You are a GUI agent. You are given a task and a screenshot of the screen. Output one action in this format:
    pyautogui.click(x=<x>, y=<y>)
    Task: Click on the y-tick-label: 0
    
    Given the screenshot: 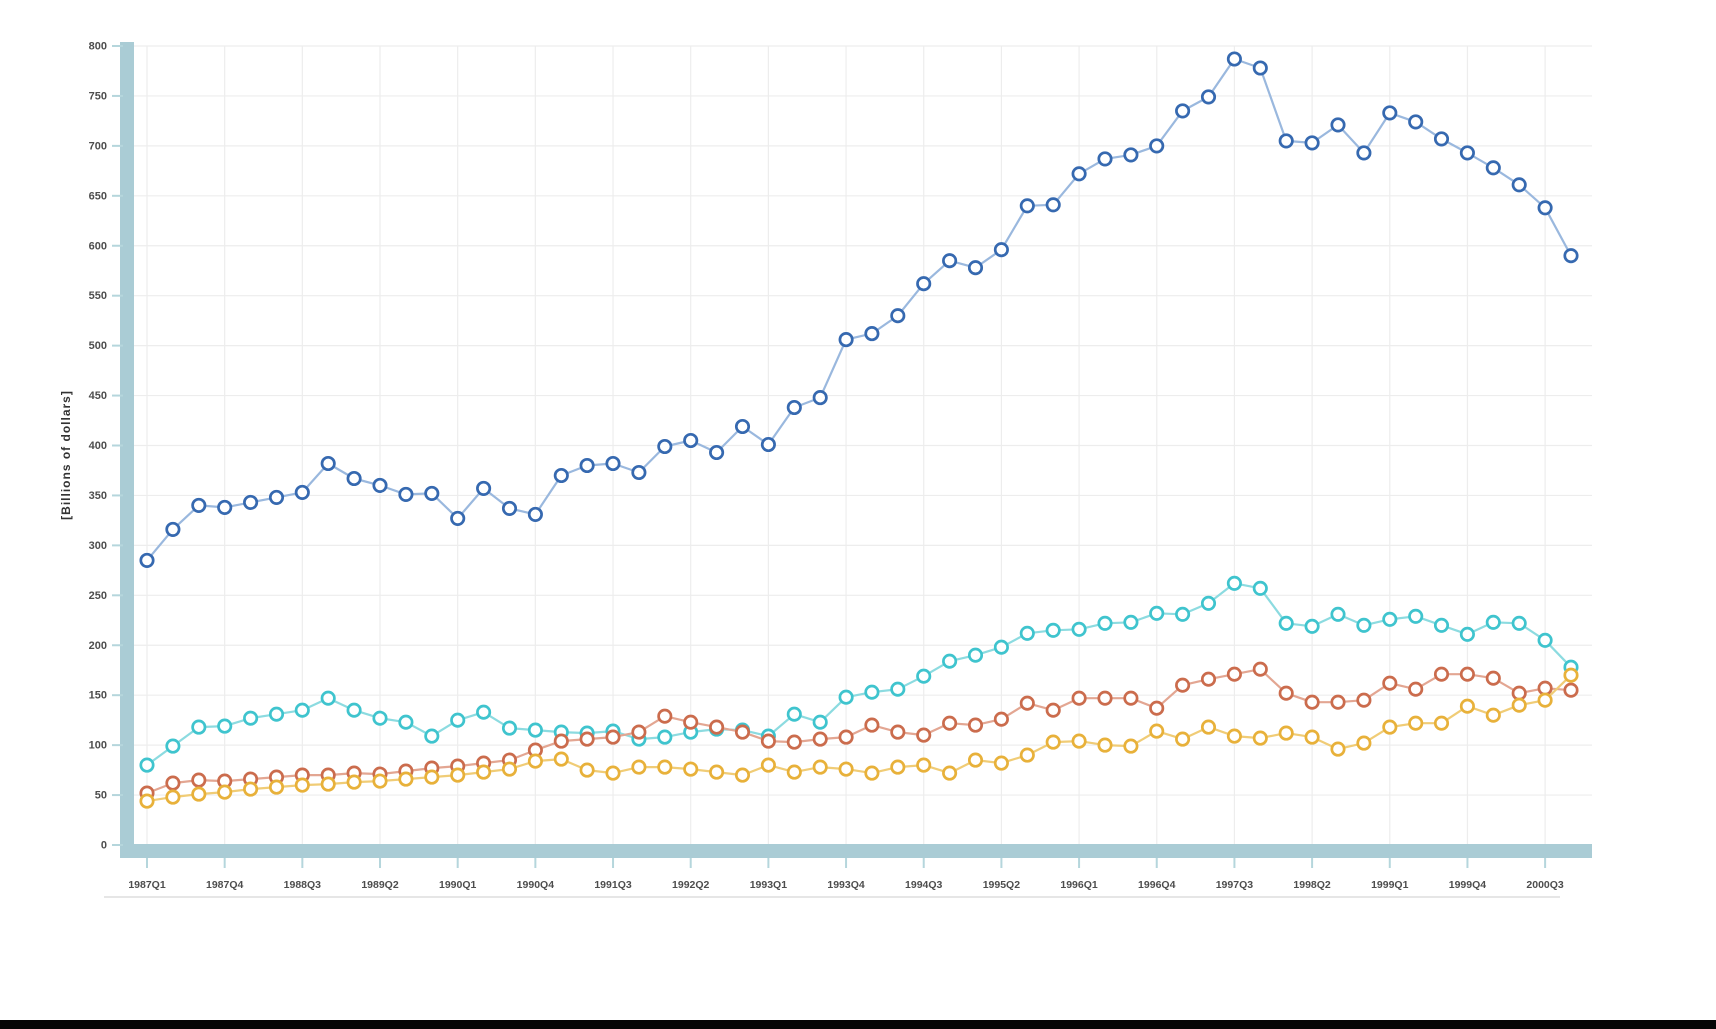 What is the action you would take?
    pyautogui.click(x=104, y=846)
    